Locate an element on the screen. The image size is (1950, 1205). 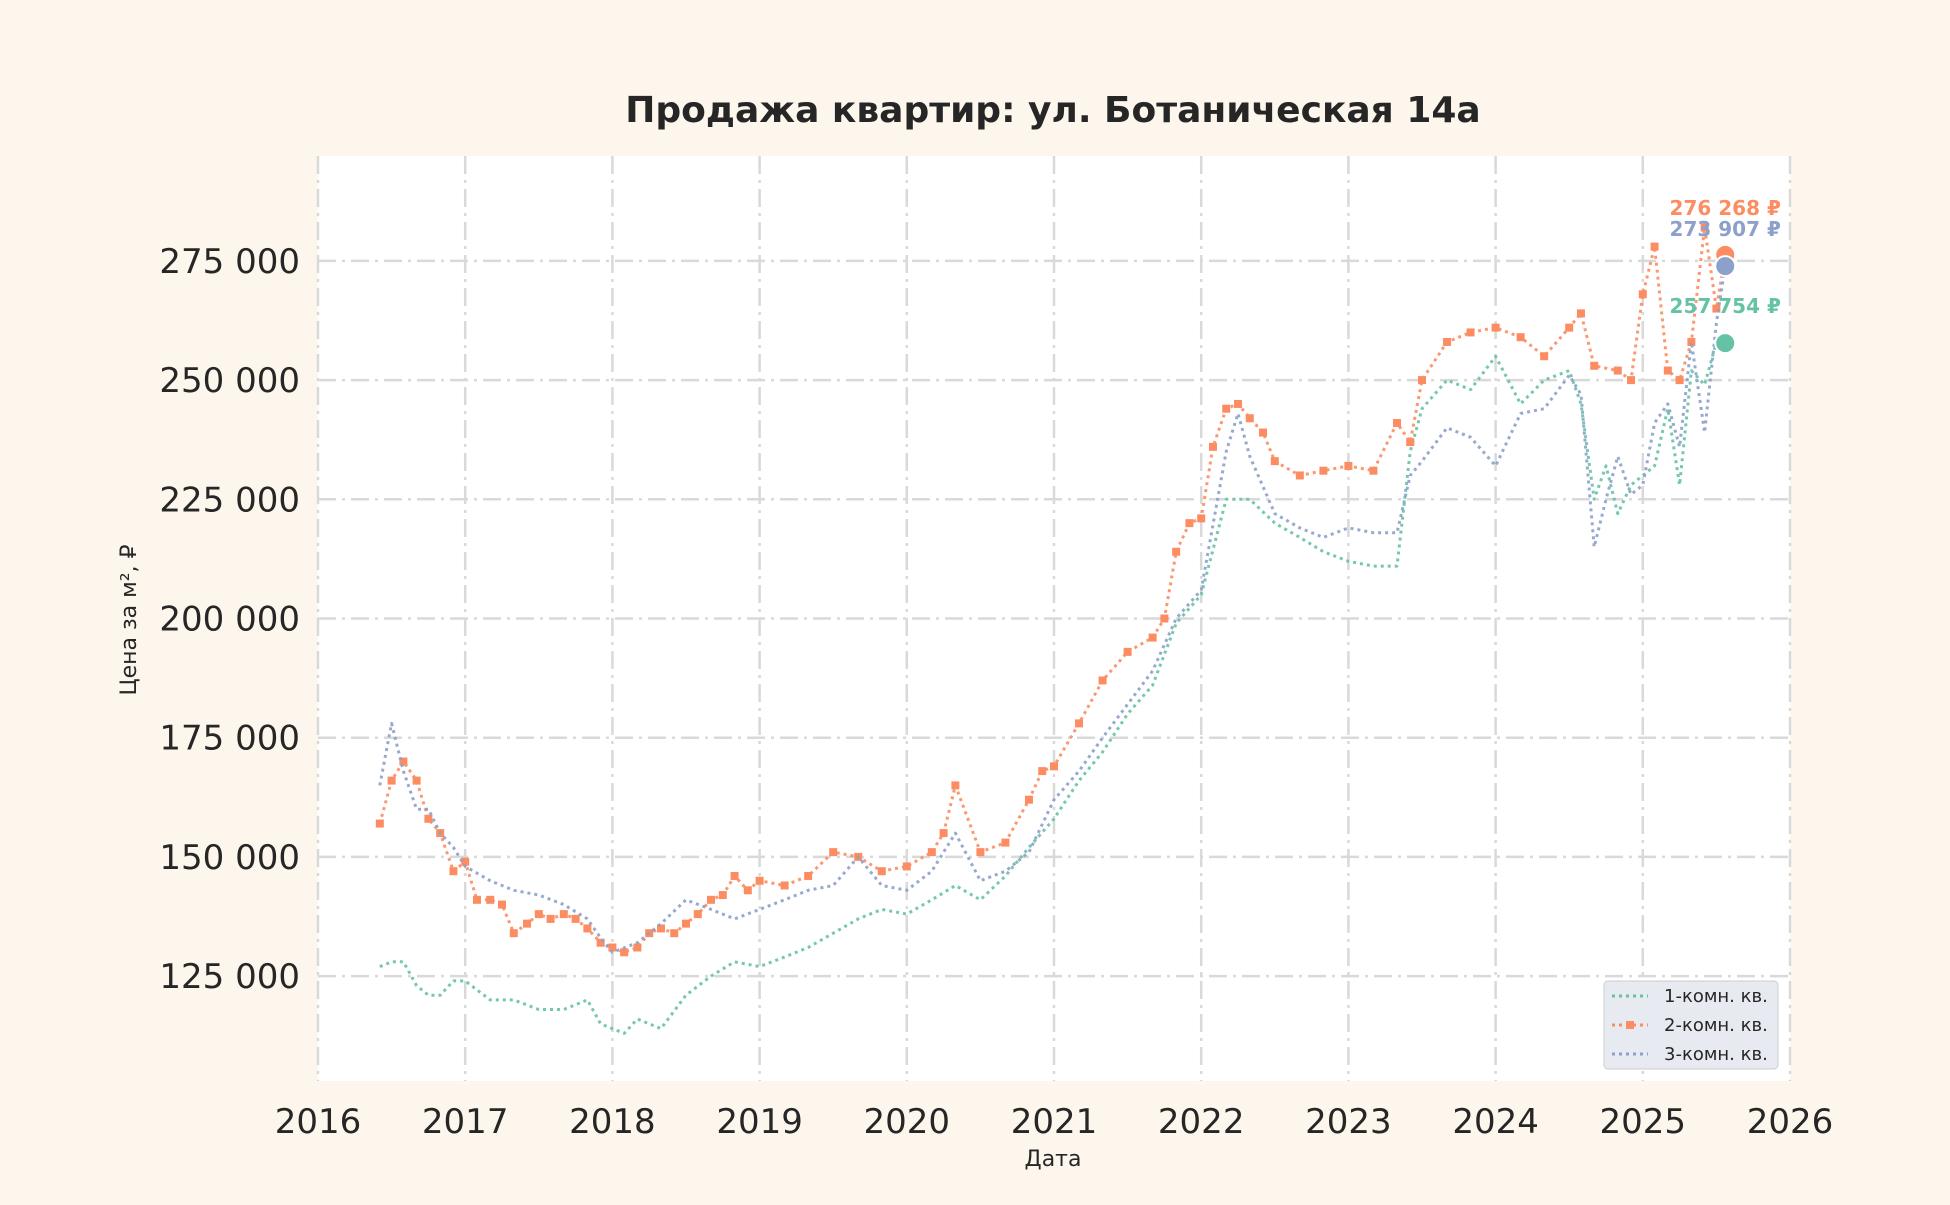
legend-box is located at coordinates (1691, 1025).